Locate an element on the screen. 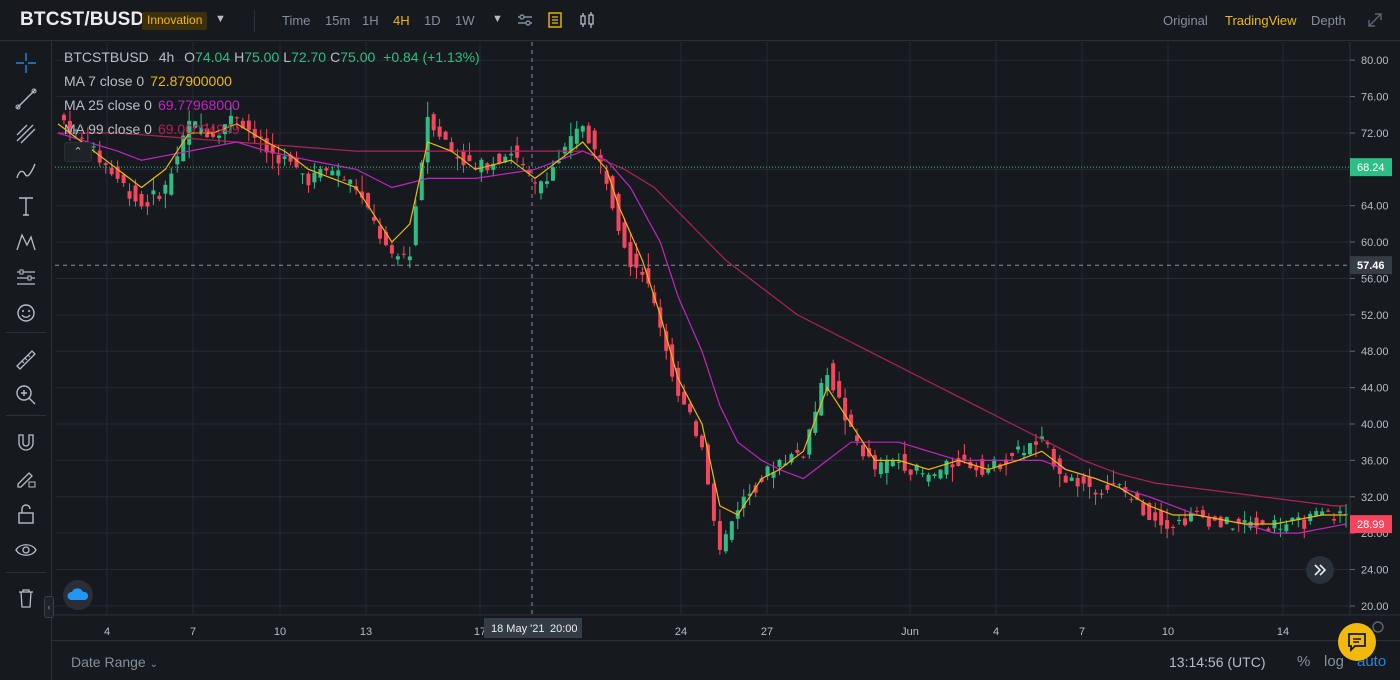 The width and height of the screenshot is (1400, 680). prediction-tool is located at coordinates (26, 278).